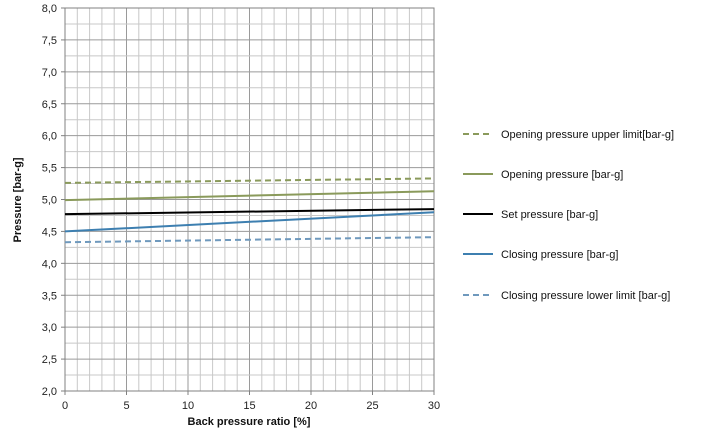 This screenshot has height=428, width=716. I want to click on x-tick-label: 0, so click(65, 406).